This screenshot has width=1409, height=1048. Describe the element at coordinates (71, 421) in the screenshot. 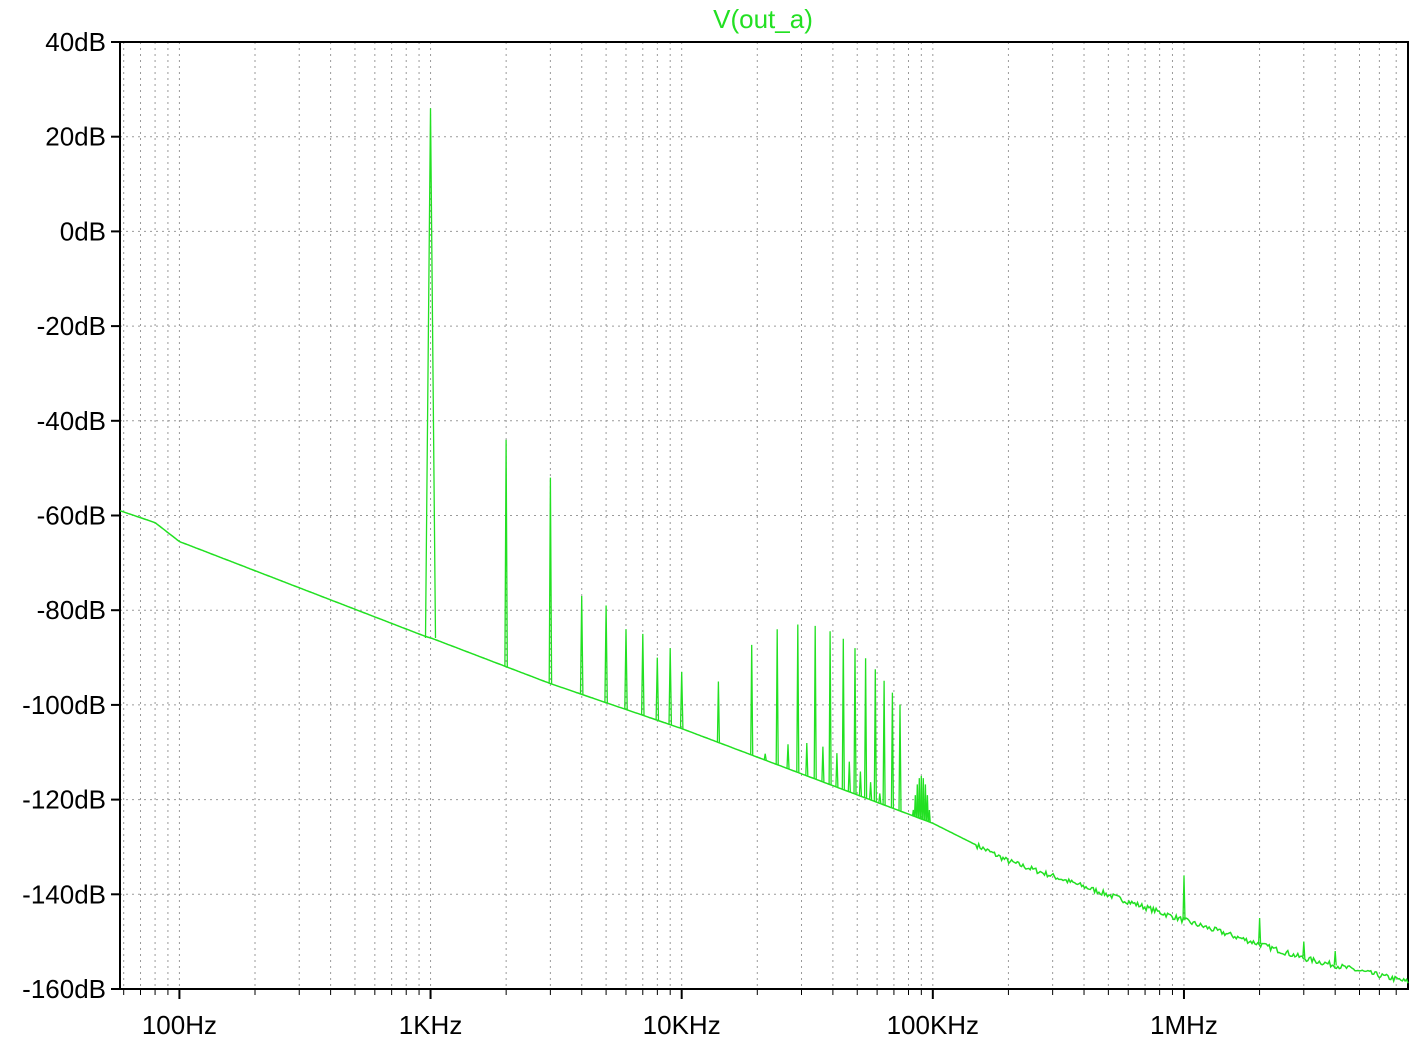

I see `y-tick-label: -40dB` at that location.